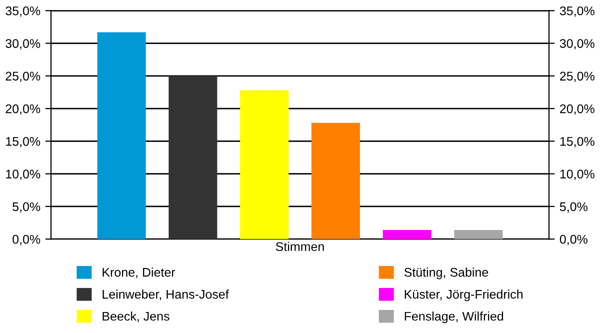 The width and height of the screenshot is (600, 333). What do you see at coordinates (454, 318) in the screenshot?
I see `legend-label: Fenslage, Wilfried` at bounding box center [454, 318].